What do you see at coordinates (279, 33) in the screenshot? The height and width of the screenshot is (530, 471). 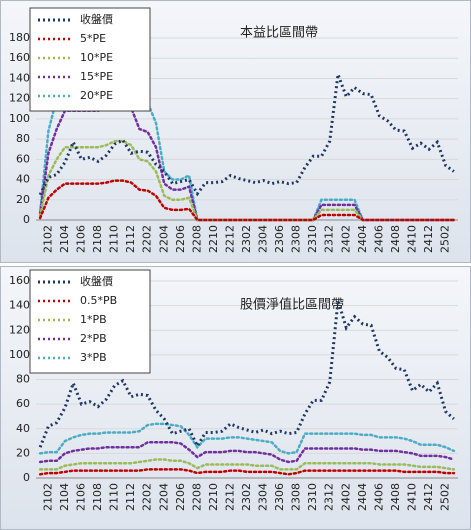 I see `chart-title: 本益比區間帶` at bounding box center [279, 33].